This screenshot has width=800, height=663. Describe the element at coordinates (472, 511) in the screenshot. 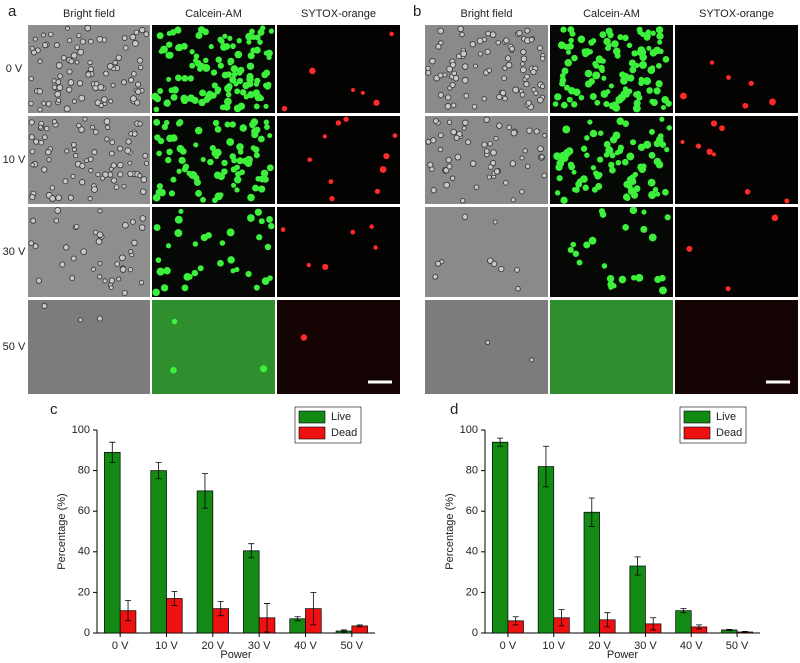

I see `y-tick-label: 60` at that location.